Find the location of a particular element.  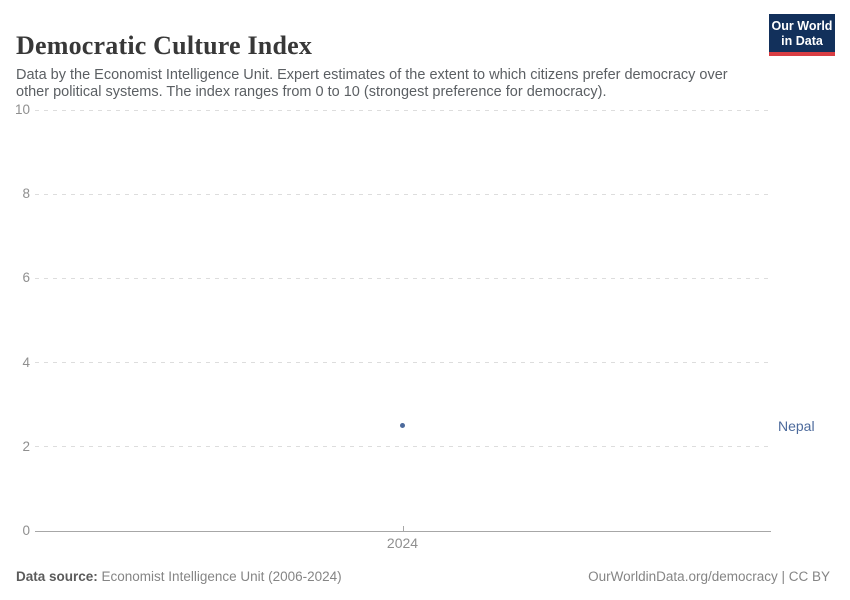

y-tick-label-2: 2 is located at coordinates (26, 446).